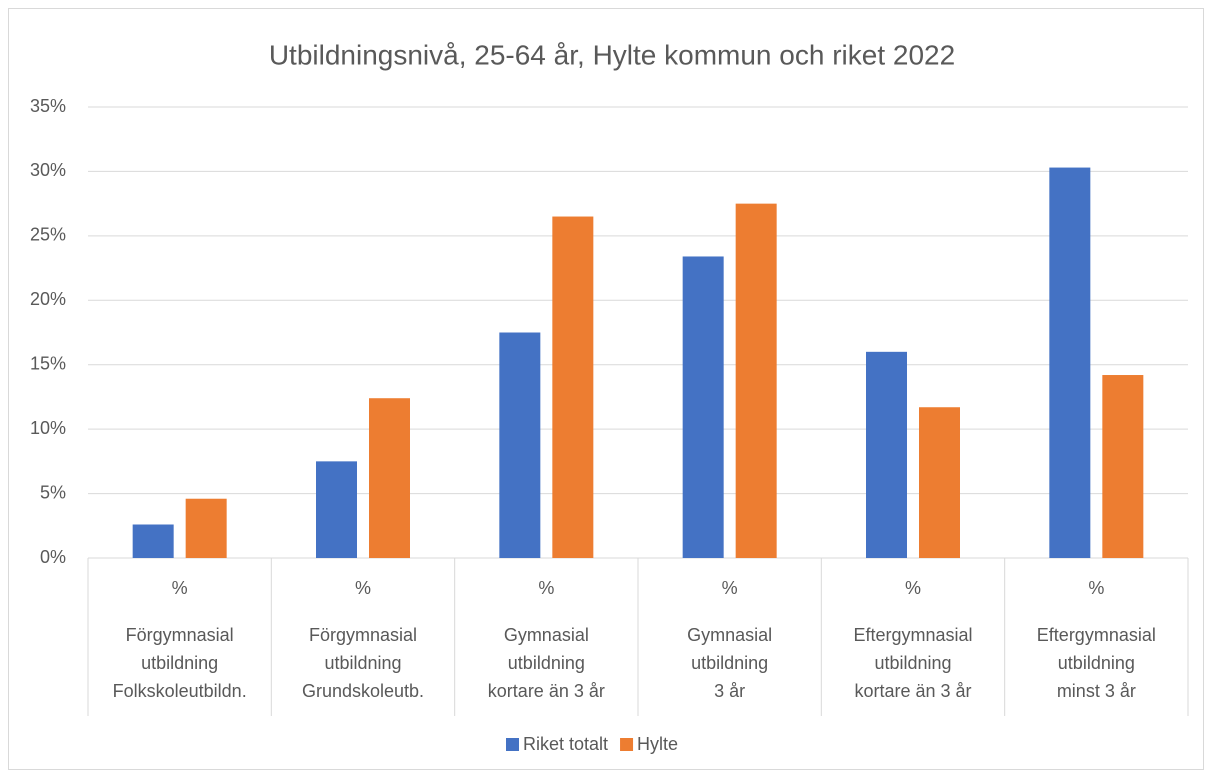 The image size is (1212, 783). Describe the element at coordinates (48, 299) in the screenshot. I see `y-tick-label: 20%` at that location.